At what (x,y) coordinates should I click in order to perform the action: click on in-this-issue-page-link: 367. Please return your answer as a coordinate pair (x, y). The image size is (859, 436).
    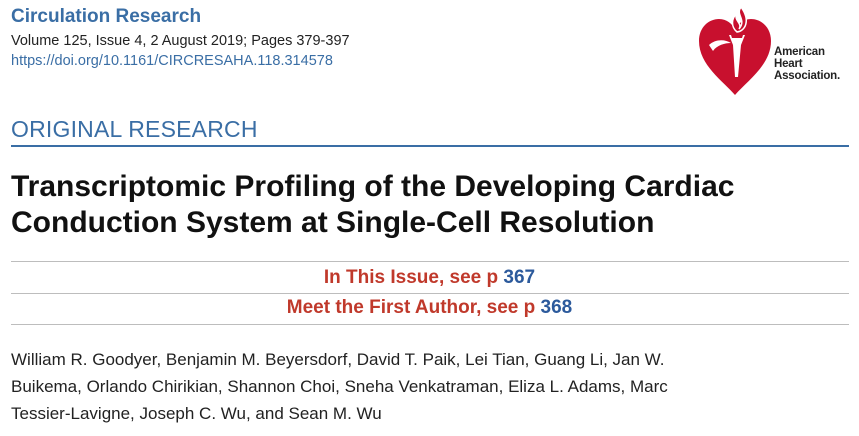
    Looking at the image, I should click on (519, 277).